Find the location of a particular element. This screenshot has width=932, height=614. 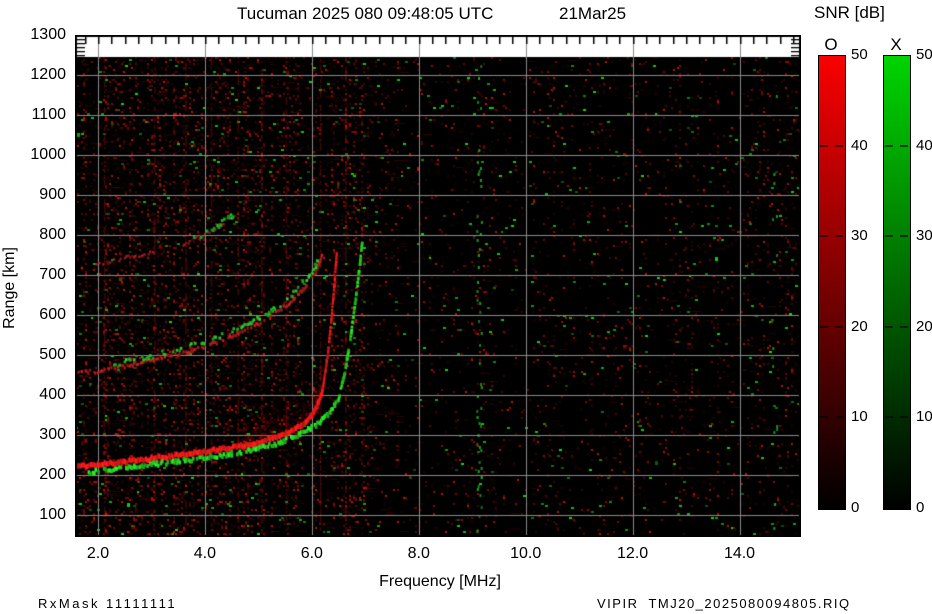

x-tick-label: 12.0 is located at coordinates (633, 553).